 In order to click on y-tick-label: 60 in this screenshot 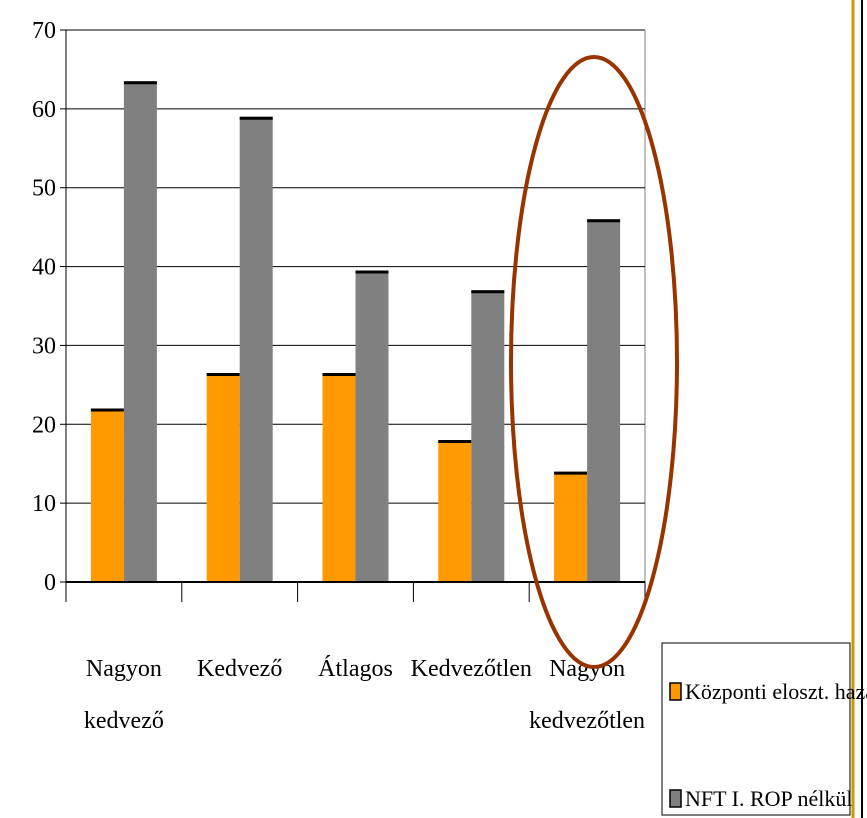, I will do `click(44, 110)`.